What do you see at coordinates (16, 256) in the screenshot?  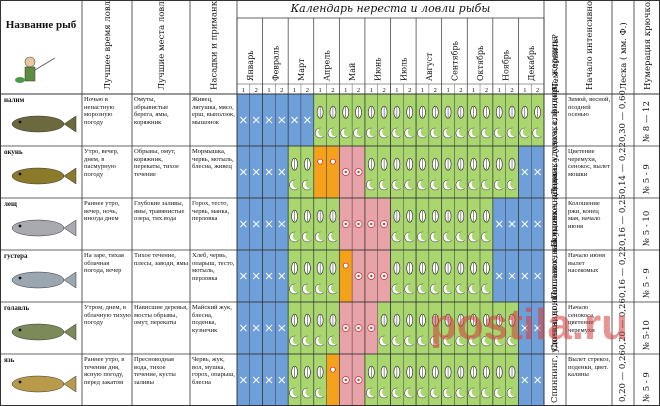 I see `fish-name: густера` at bounding box center [16, 256].